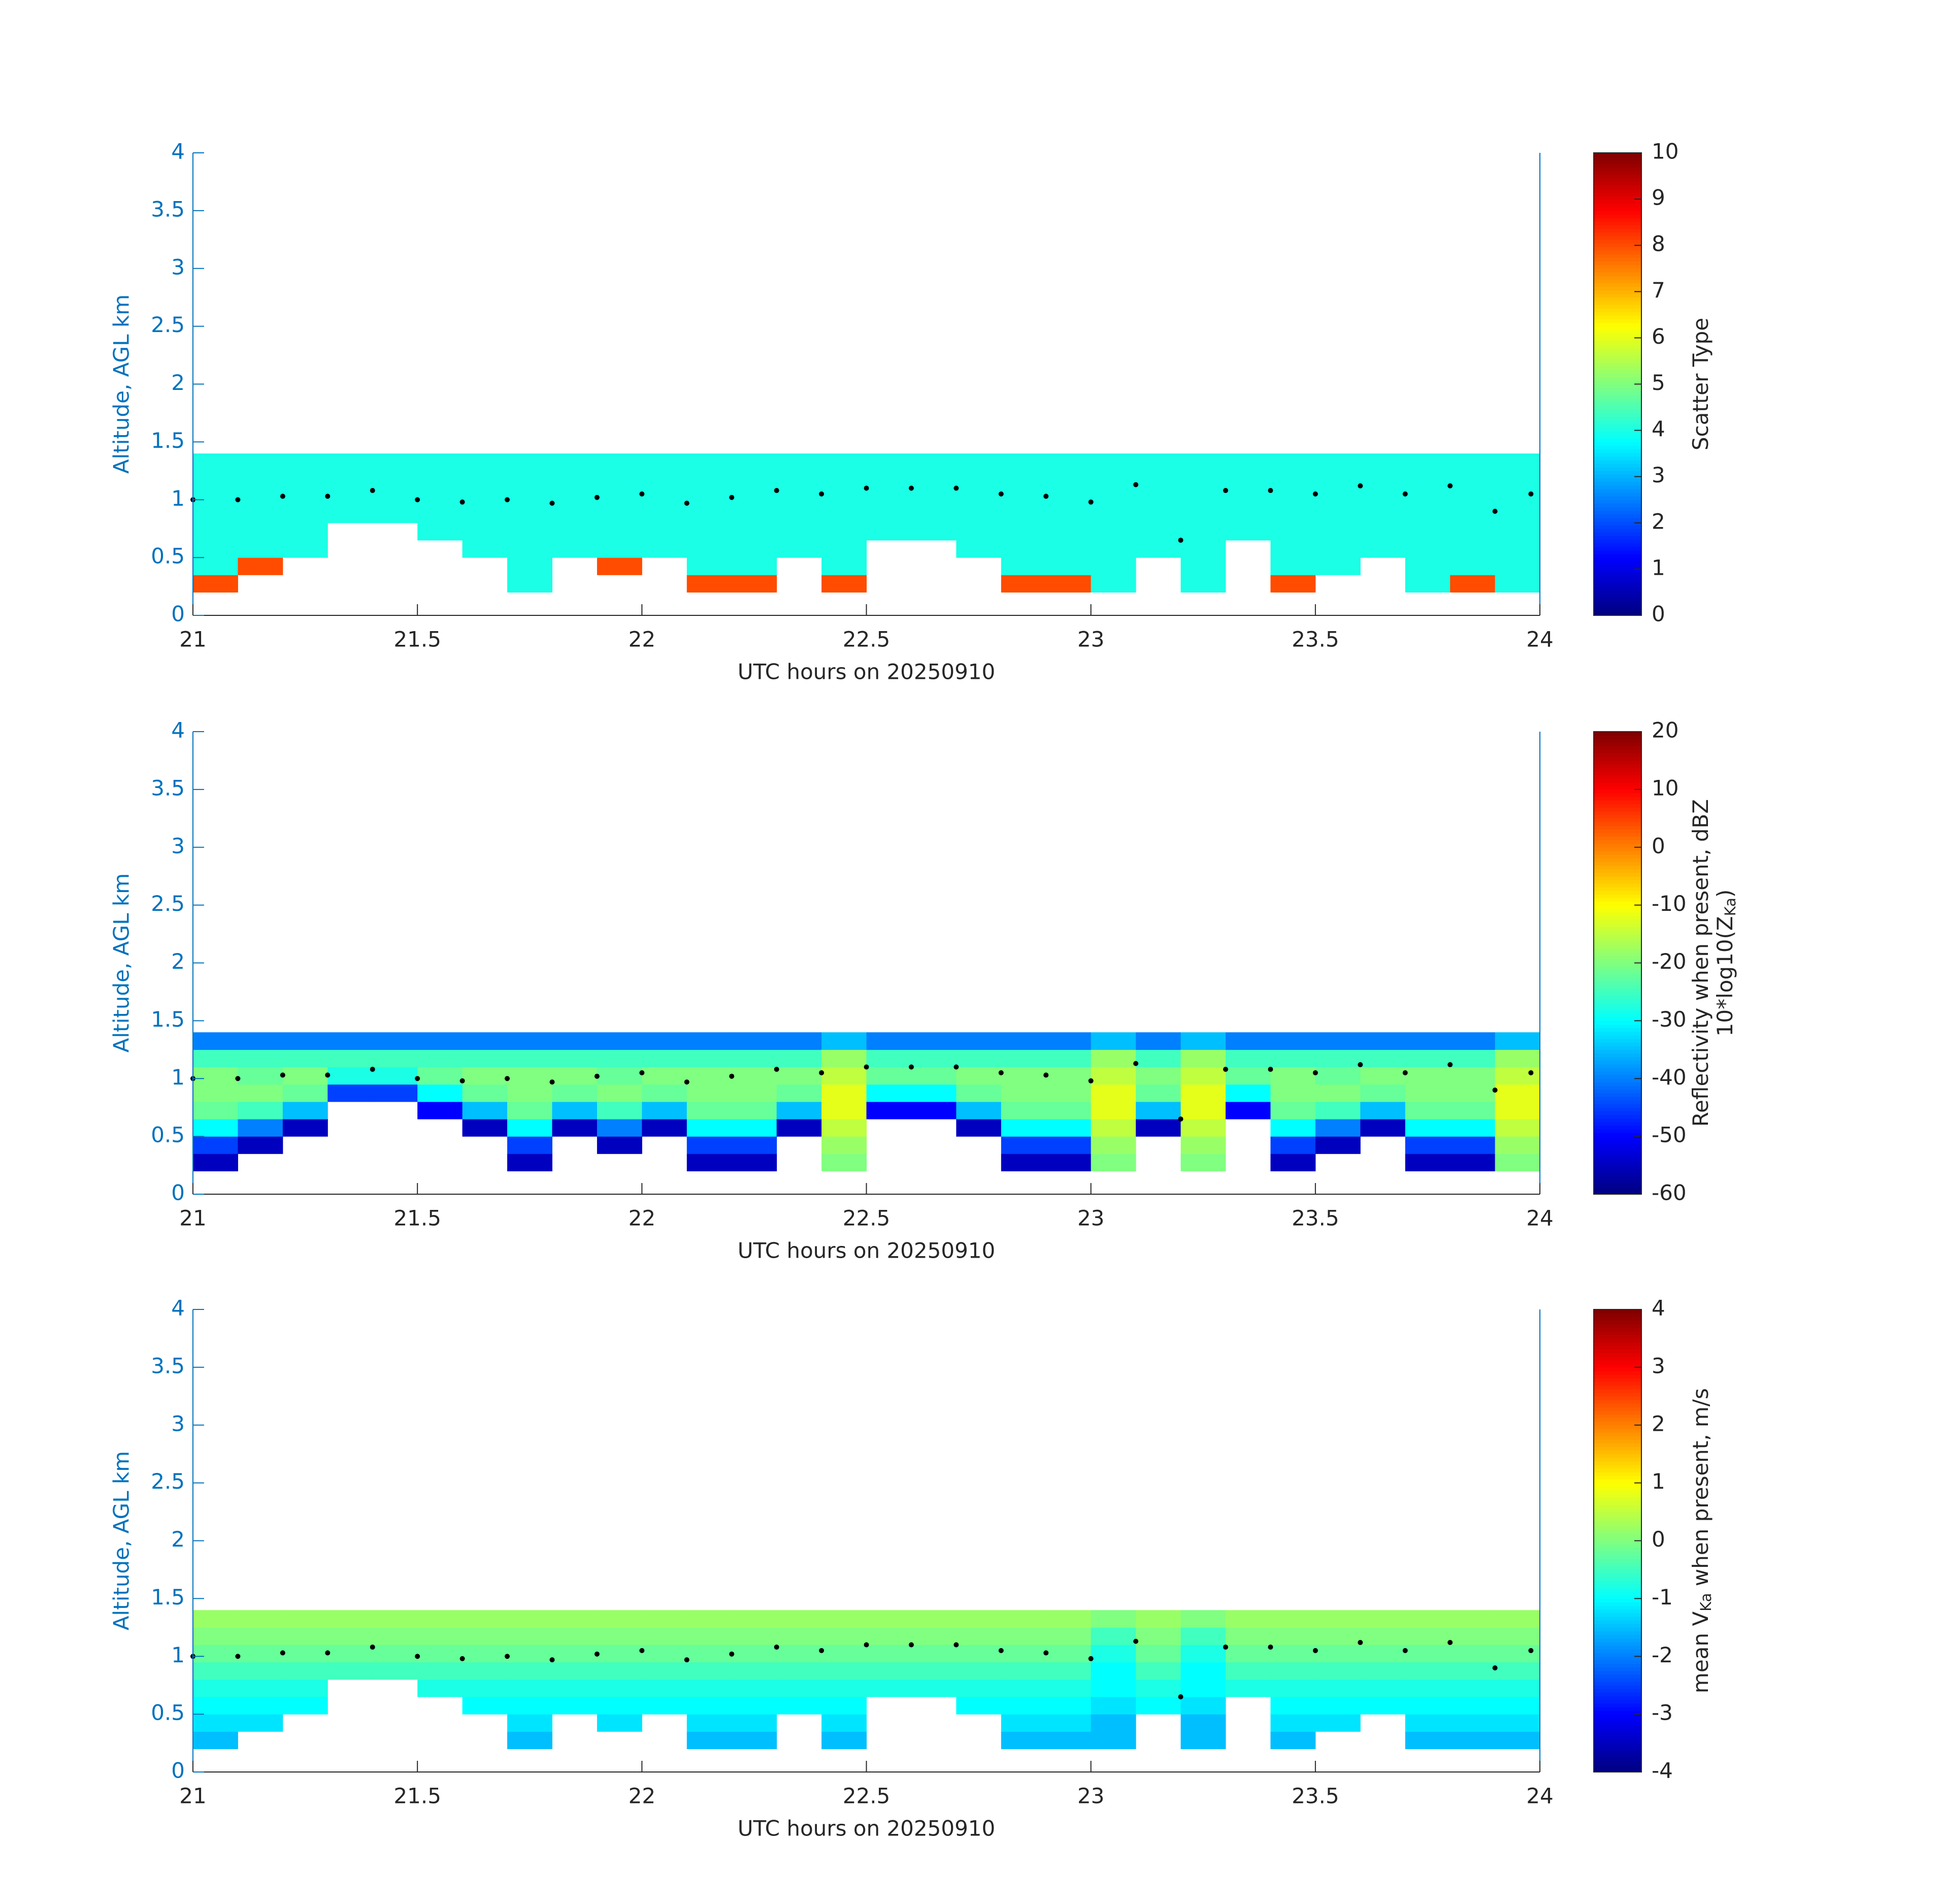  I want to click on x-tick-label: 22, so click(642, 1218).